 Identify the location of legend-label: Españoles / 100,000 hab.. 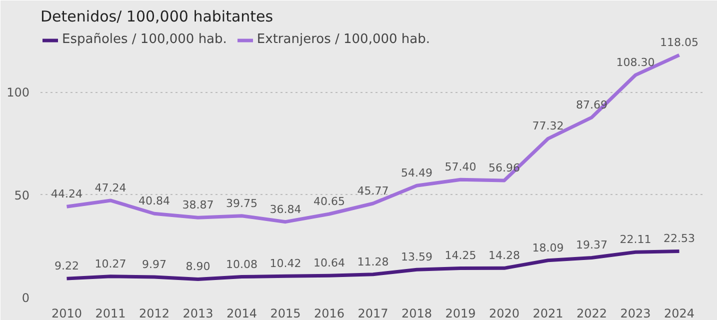
(144, 39).